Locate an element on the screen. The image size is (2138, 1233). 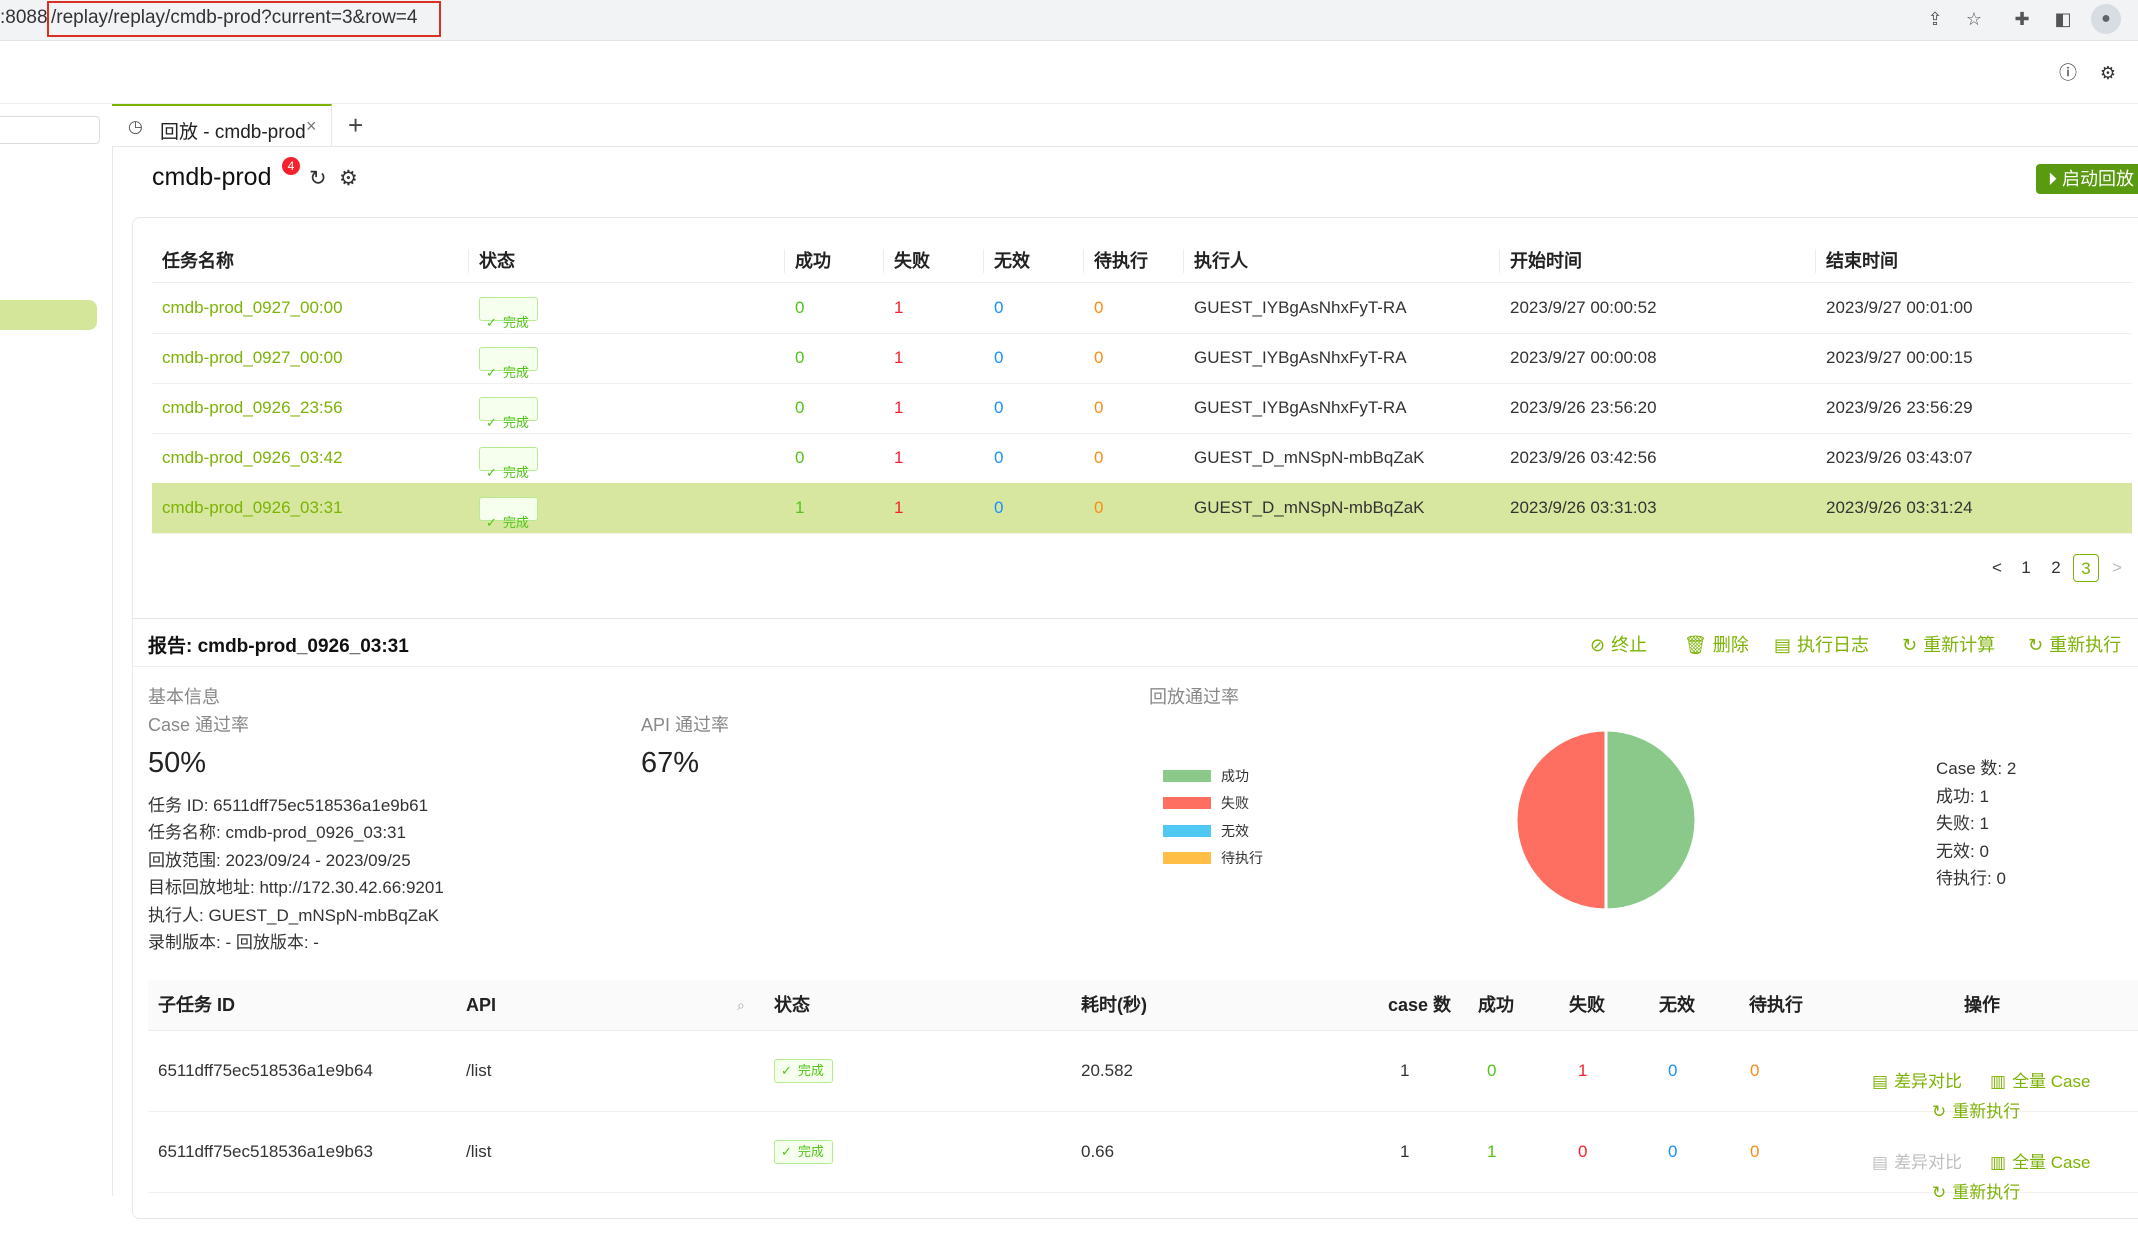
info-executor: 执行人: GUEST_D_mNSpN-mbBqZaK is located at coordinates (293, 915).